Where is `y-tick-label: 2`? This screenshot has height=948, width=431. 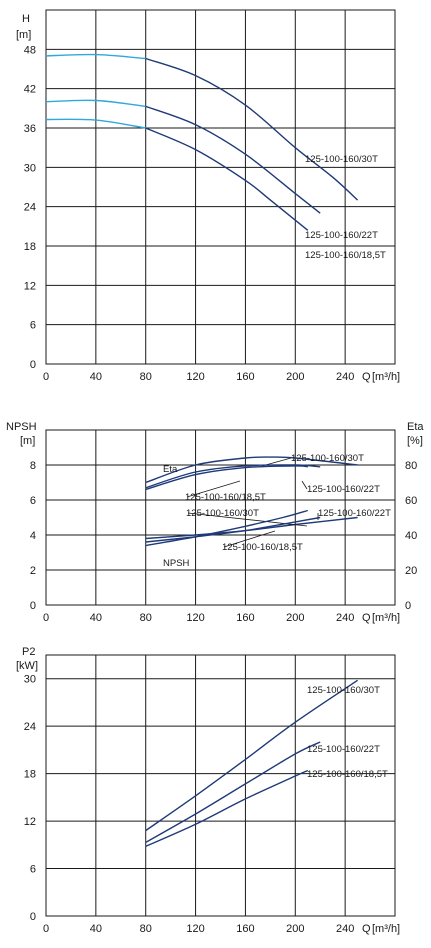
y-tick-label: 2 is located at coordinates (33, 571).